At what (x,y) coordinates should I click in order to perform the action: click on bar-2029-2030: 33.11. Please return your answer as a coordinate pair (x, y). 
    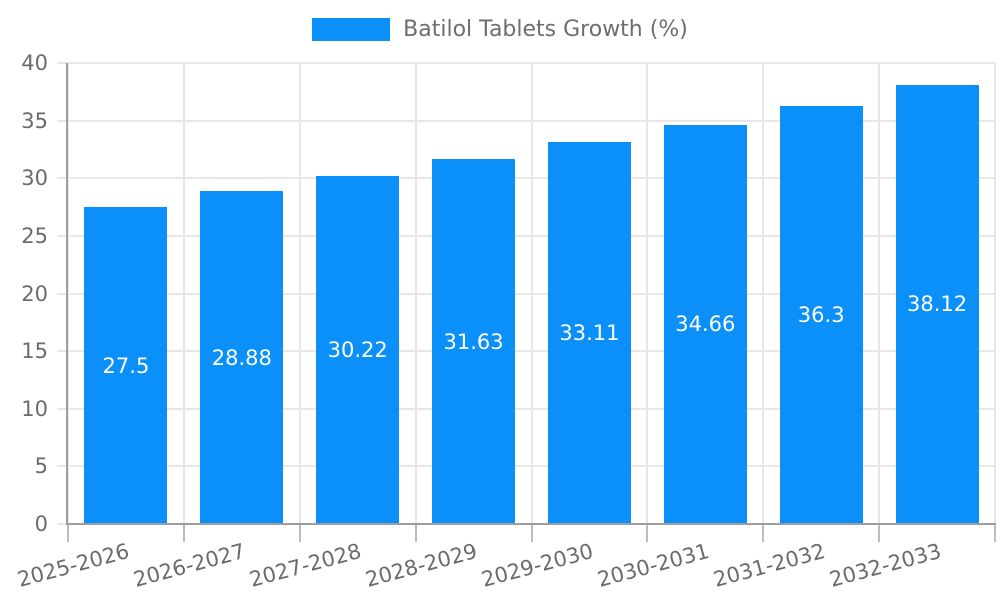
    Looking at the image, I should click on (589, 333).